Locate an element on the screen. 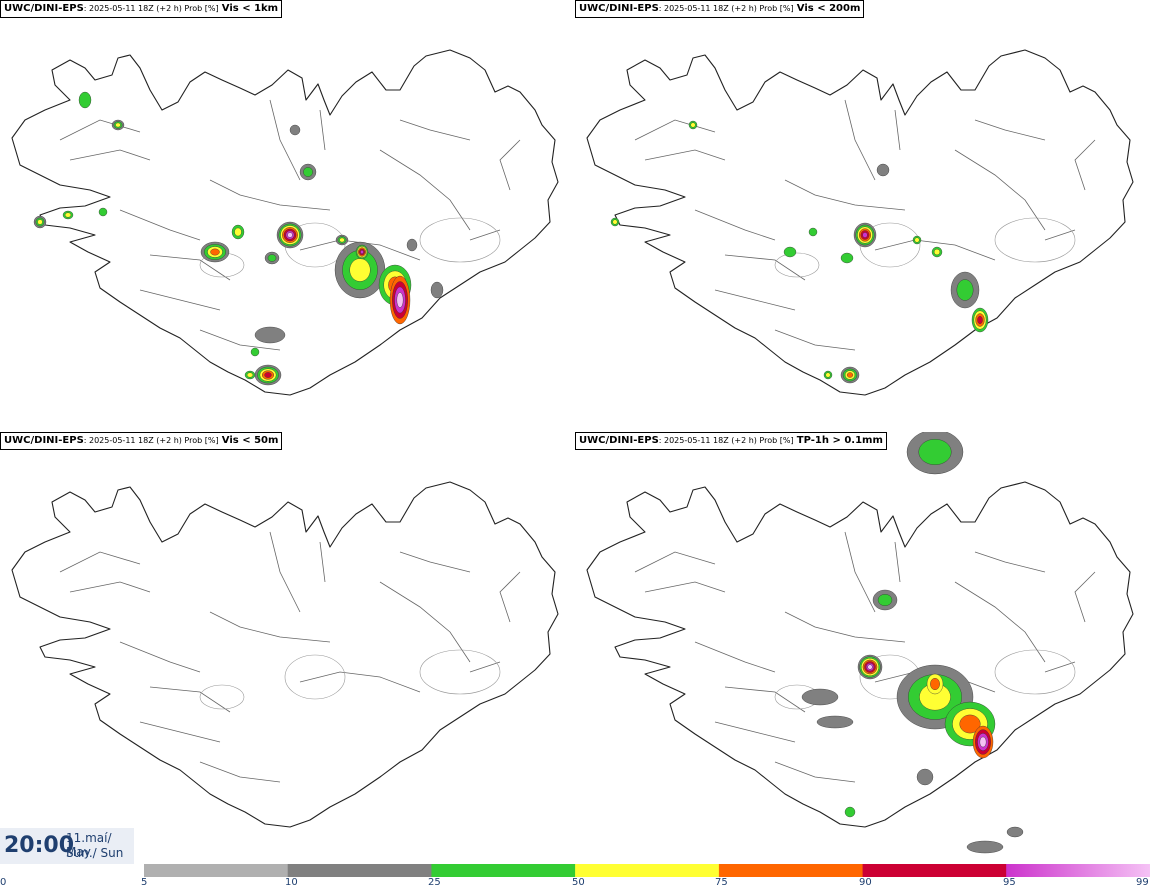 Image resolution: width=1150 pixels, height=891 pixels. colorbar-tick-label: 75 is located at coordinates (721, 882).